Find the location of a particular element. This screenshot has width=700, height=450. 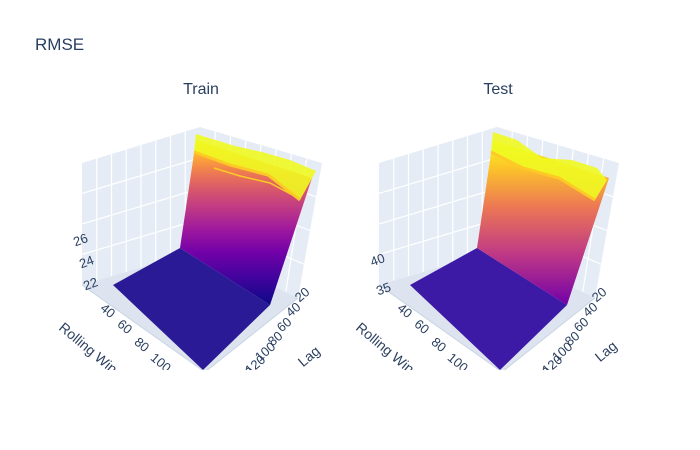

test-subtitle: Test is located at coordinates (498, 89).